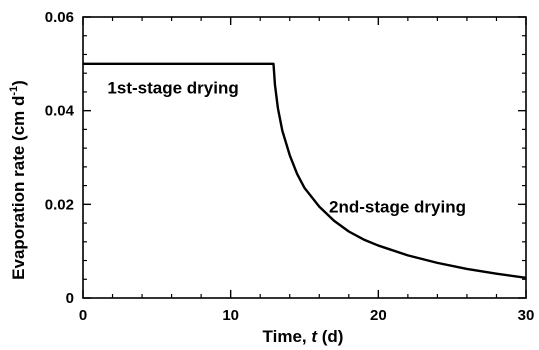  Describe the element at coordinates (172, 87) in the screenshot. I see `annotation-label: 1st-stage drying` at that location.